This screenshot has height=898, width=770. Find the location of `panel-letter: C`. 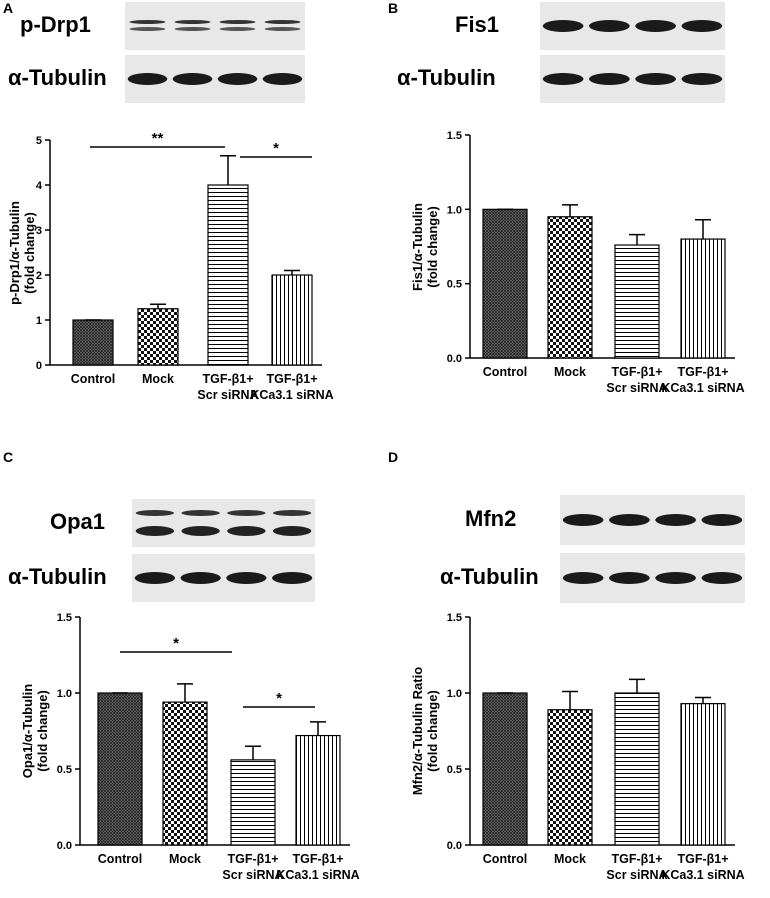

panel-letter: C is located at coordinates (8, 457).